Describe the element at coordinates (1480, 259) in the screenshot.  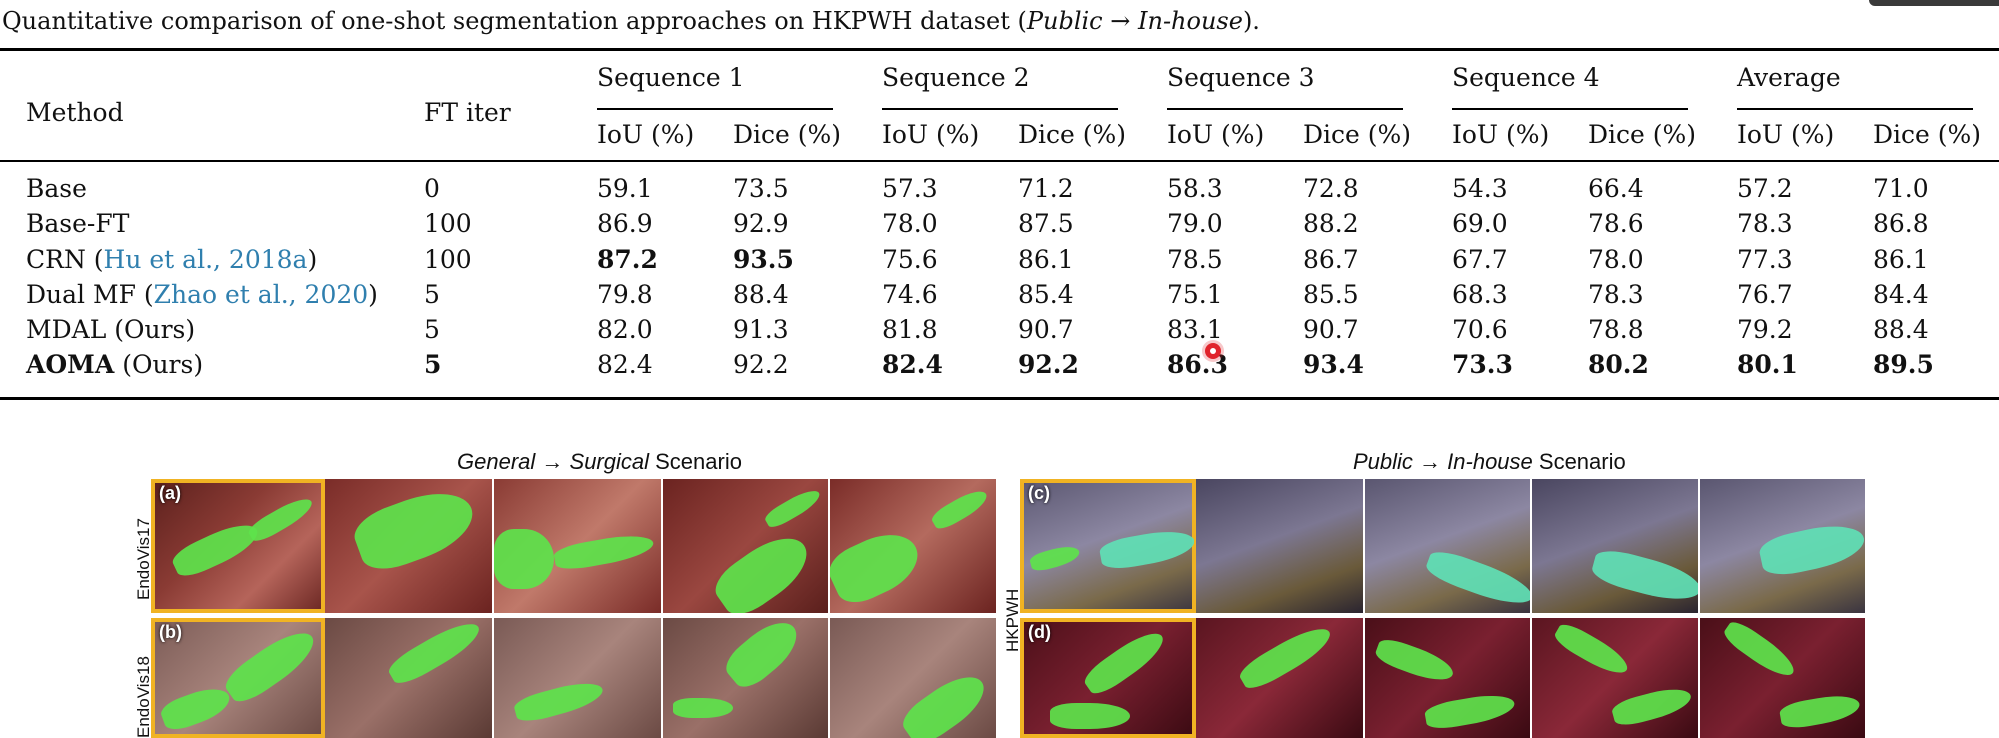
I see `table-cell: 67.7` at that location.